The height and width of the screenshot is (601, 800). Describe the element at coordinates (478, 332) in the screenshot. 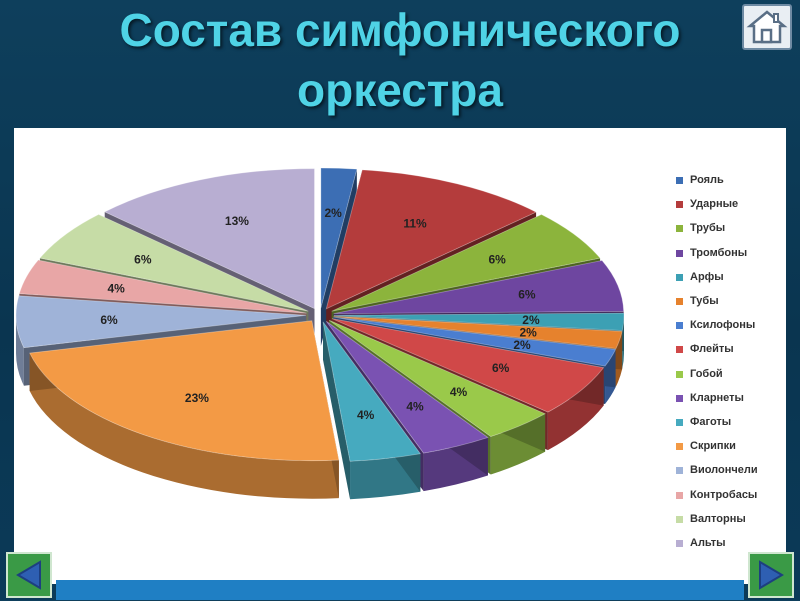

I see `pie-slice-Тубы` at that location.